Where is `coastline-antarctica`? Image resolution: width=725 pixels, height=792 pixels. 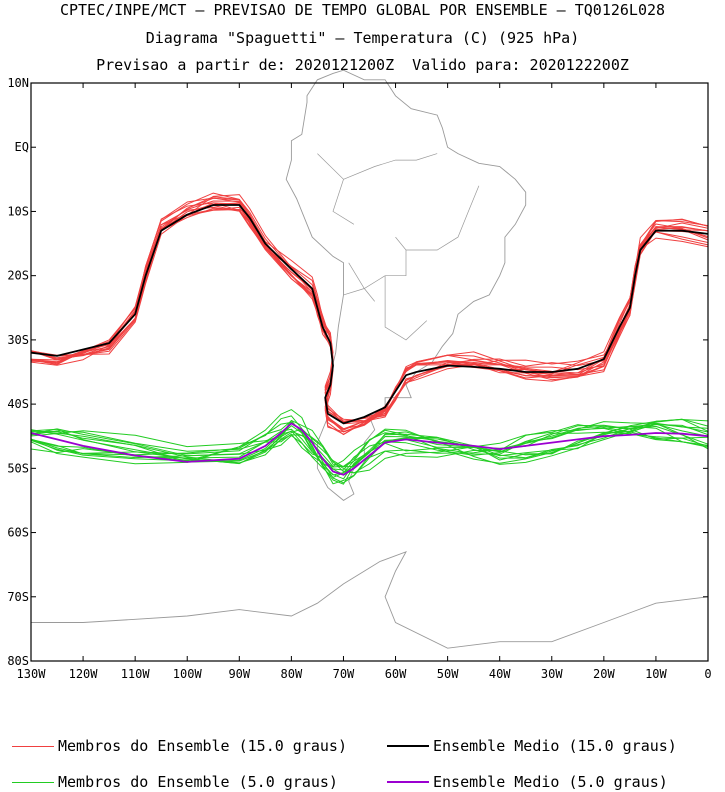
coastline-antarctica is located at coordinates (370, 599).